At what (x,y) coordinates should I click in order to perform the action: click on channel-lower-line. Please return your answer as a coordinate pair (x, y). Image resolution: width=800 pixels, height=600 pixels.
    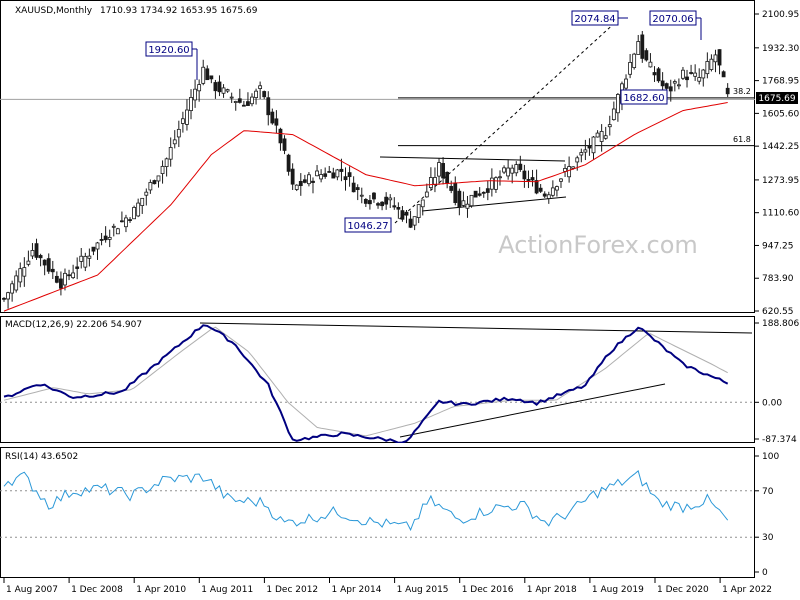
    Looking at the image, I should click on (494, 204).